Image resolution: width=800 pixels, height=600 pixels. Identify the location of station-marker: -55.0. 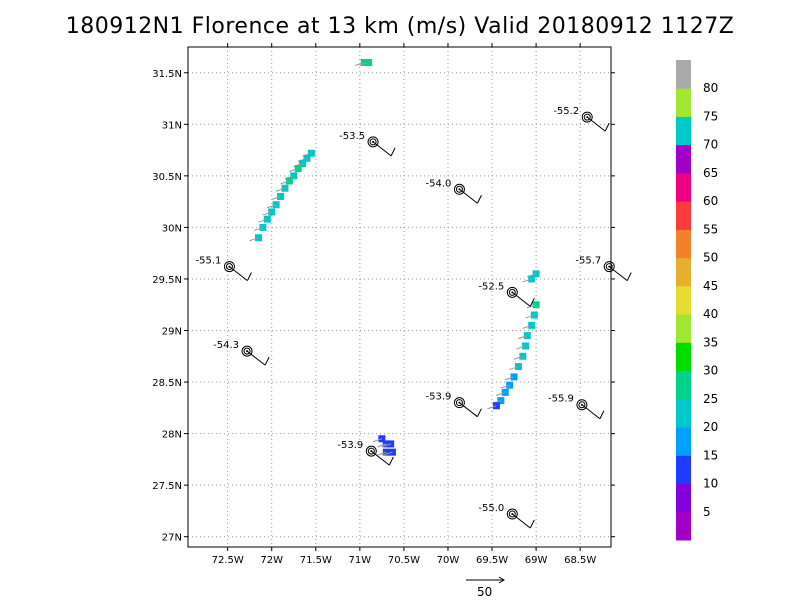
(506, 516).